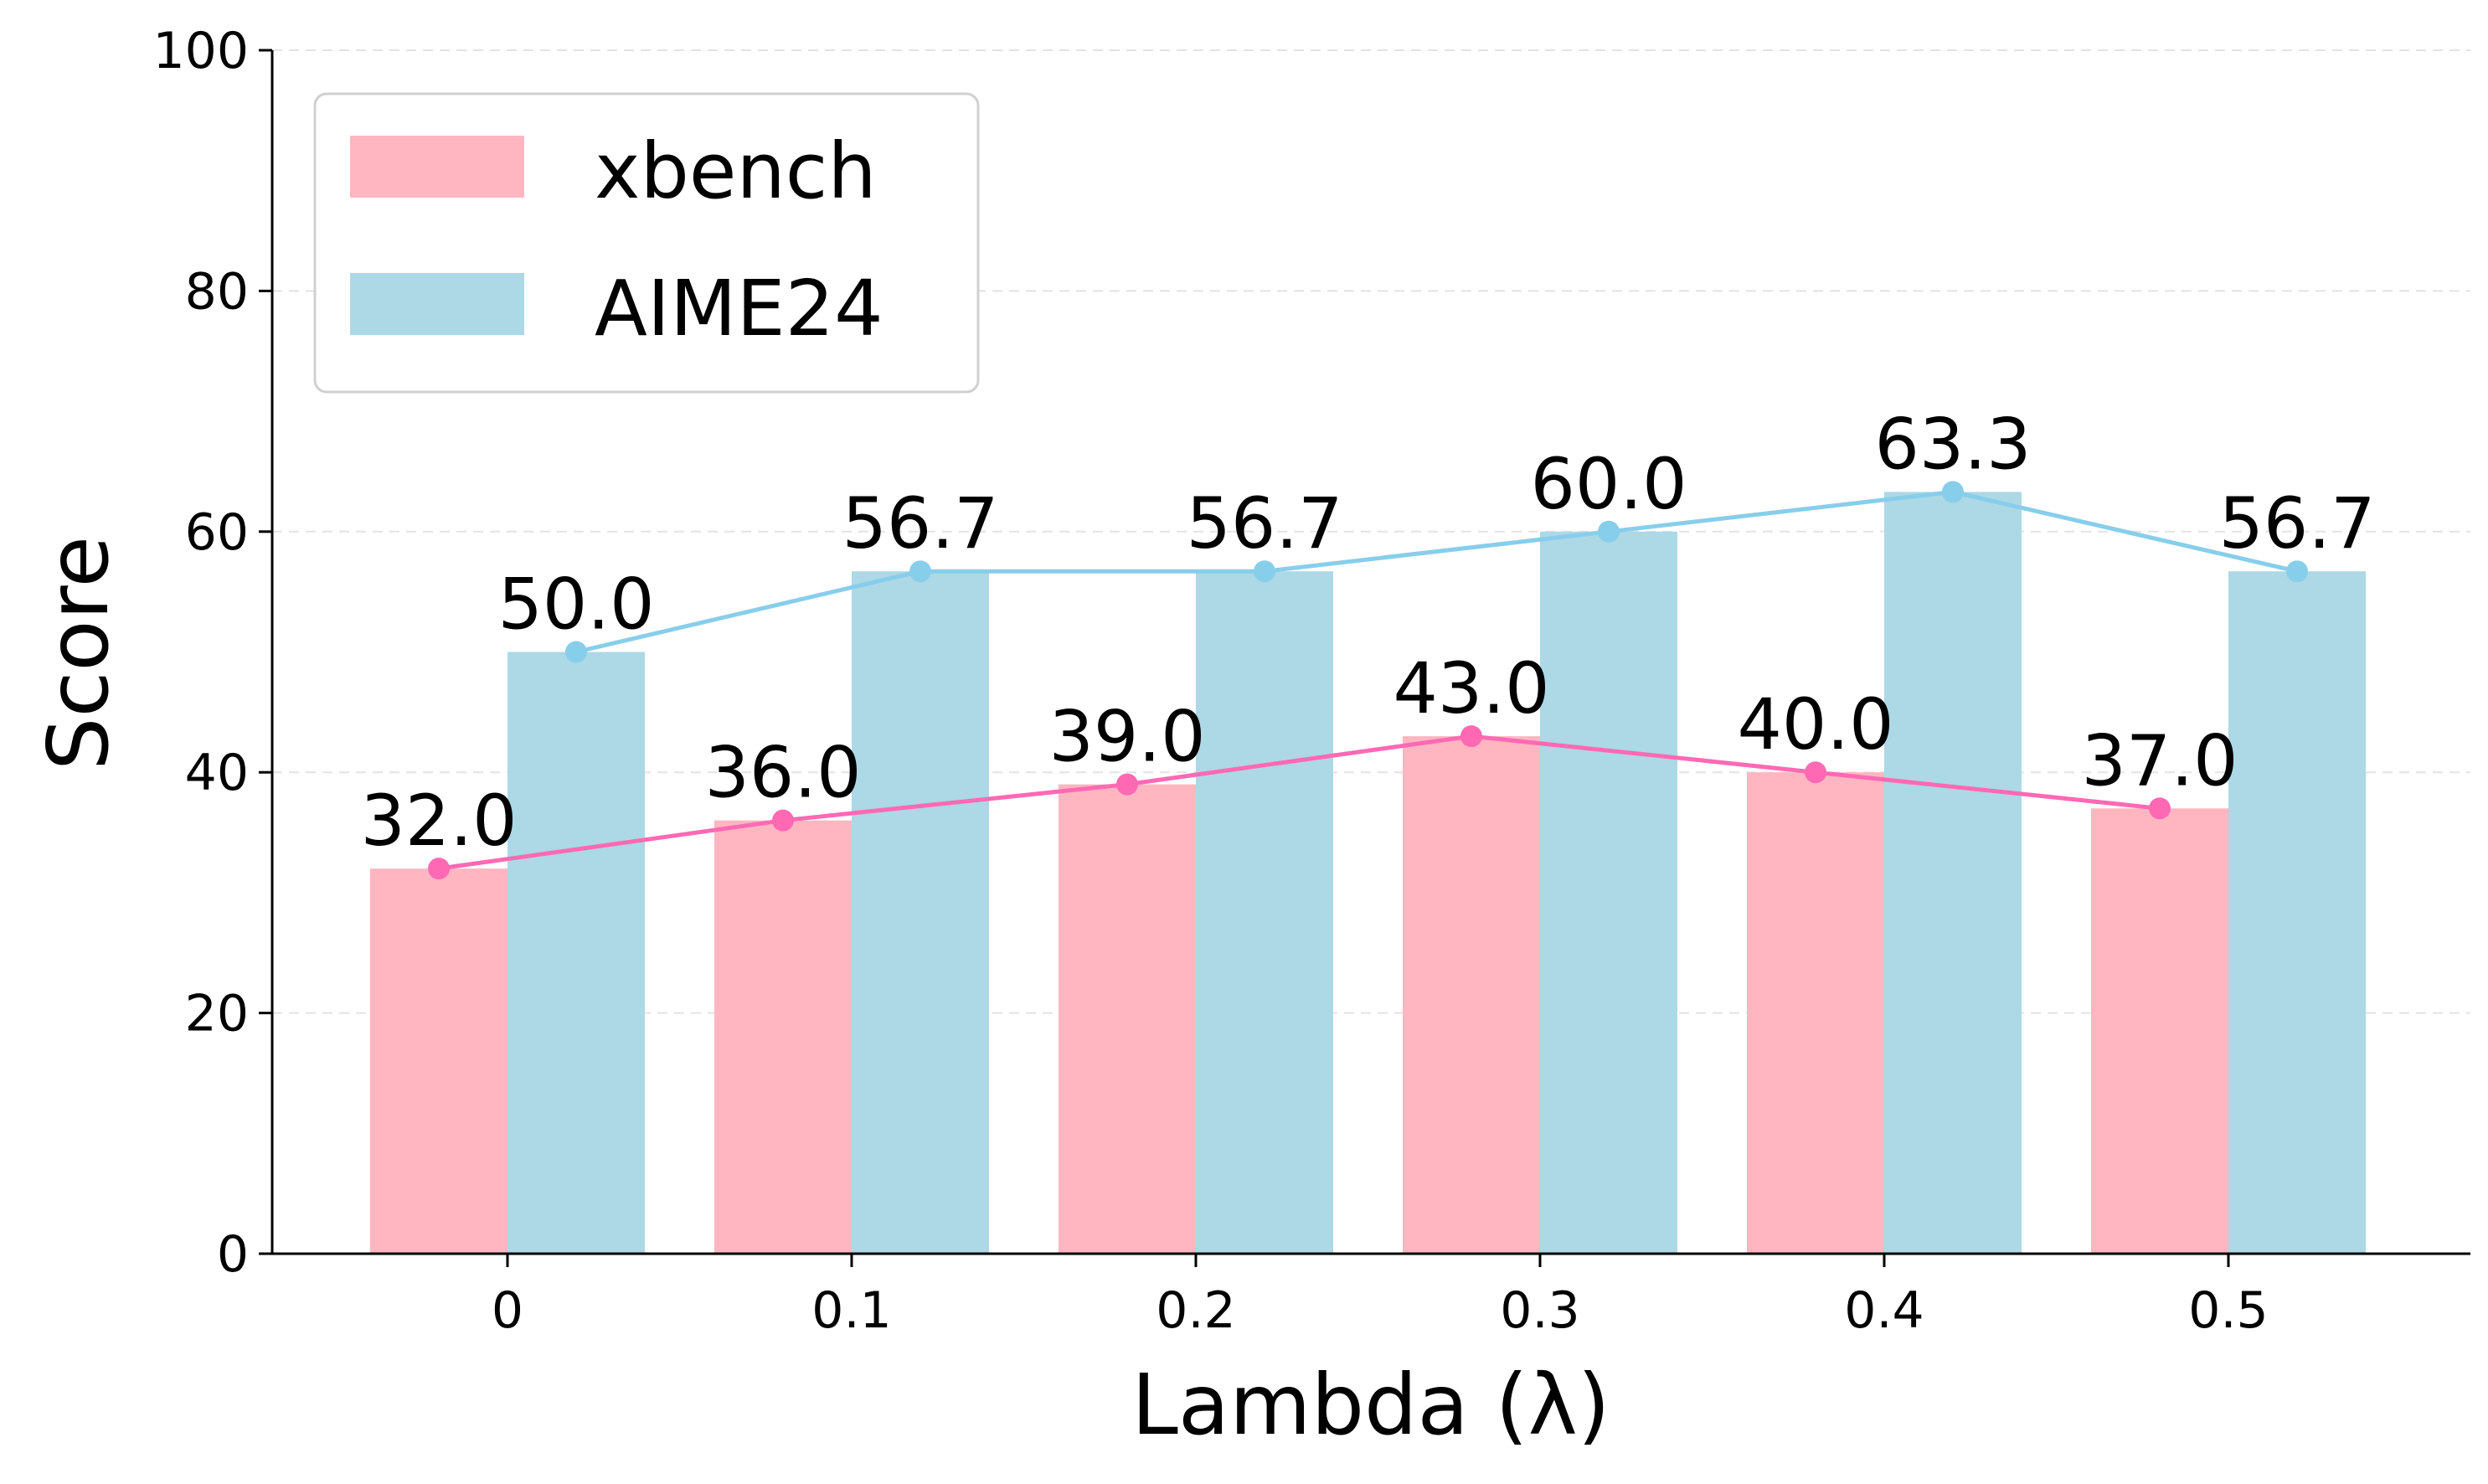 This screenshot has height=1484, width=2488. I want to click on x-ticks: 0 0.1 0.2 0.3 0.4 0.5, so click(1380, 1297).